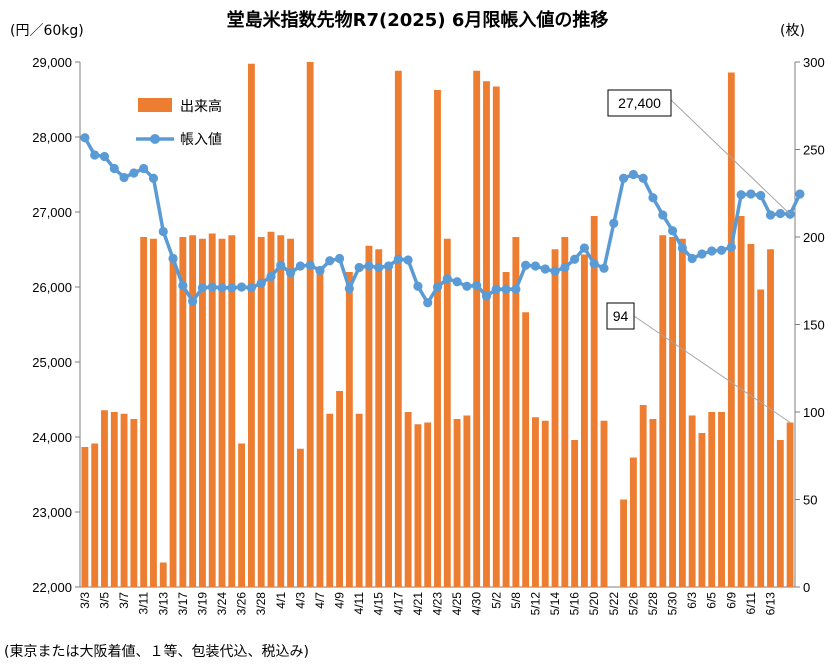 This screenshot has height=665, width=835. Describe the element at coordinates (814, 325) in the screenshot. I see `right-tick-label: 150` at that location.